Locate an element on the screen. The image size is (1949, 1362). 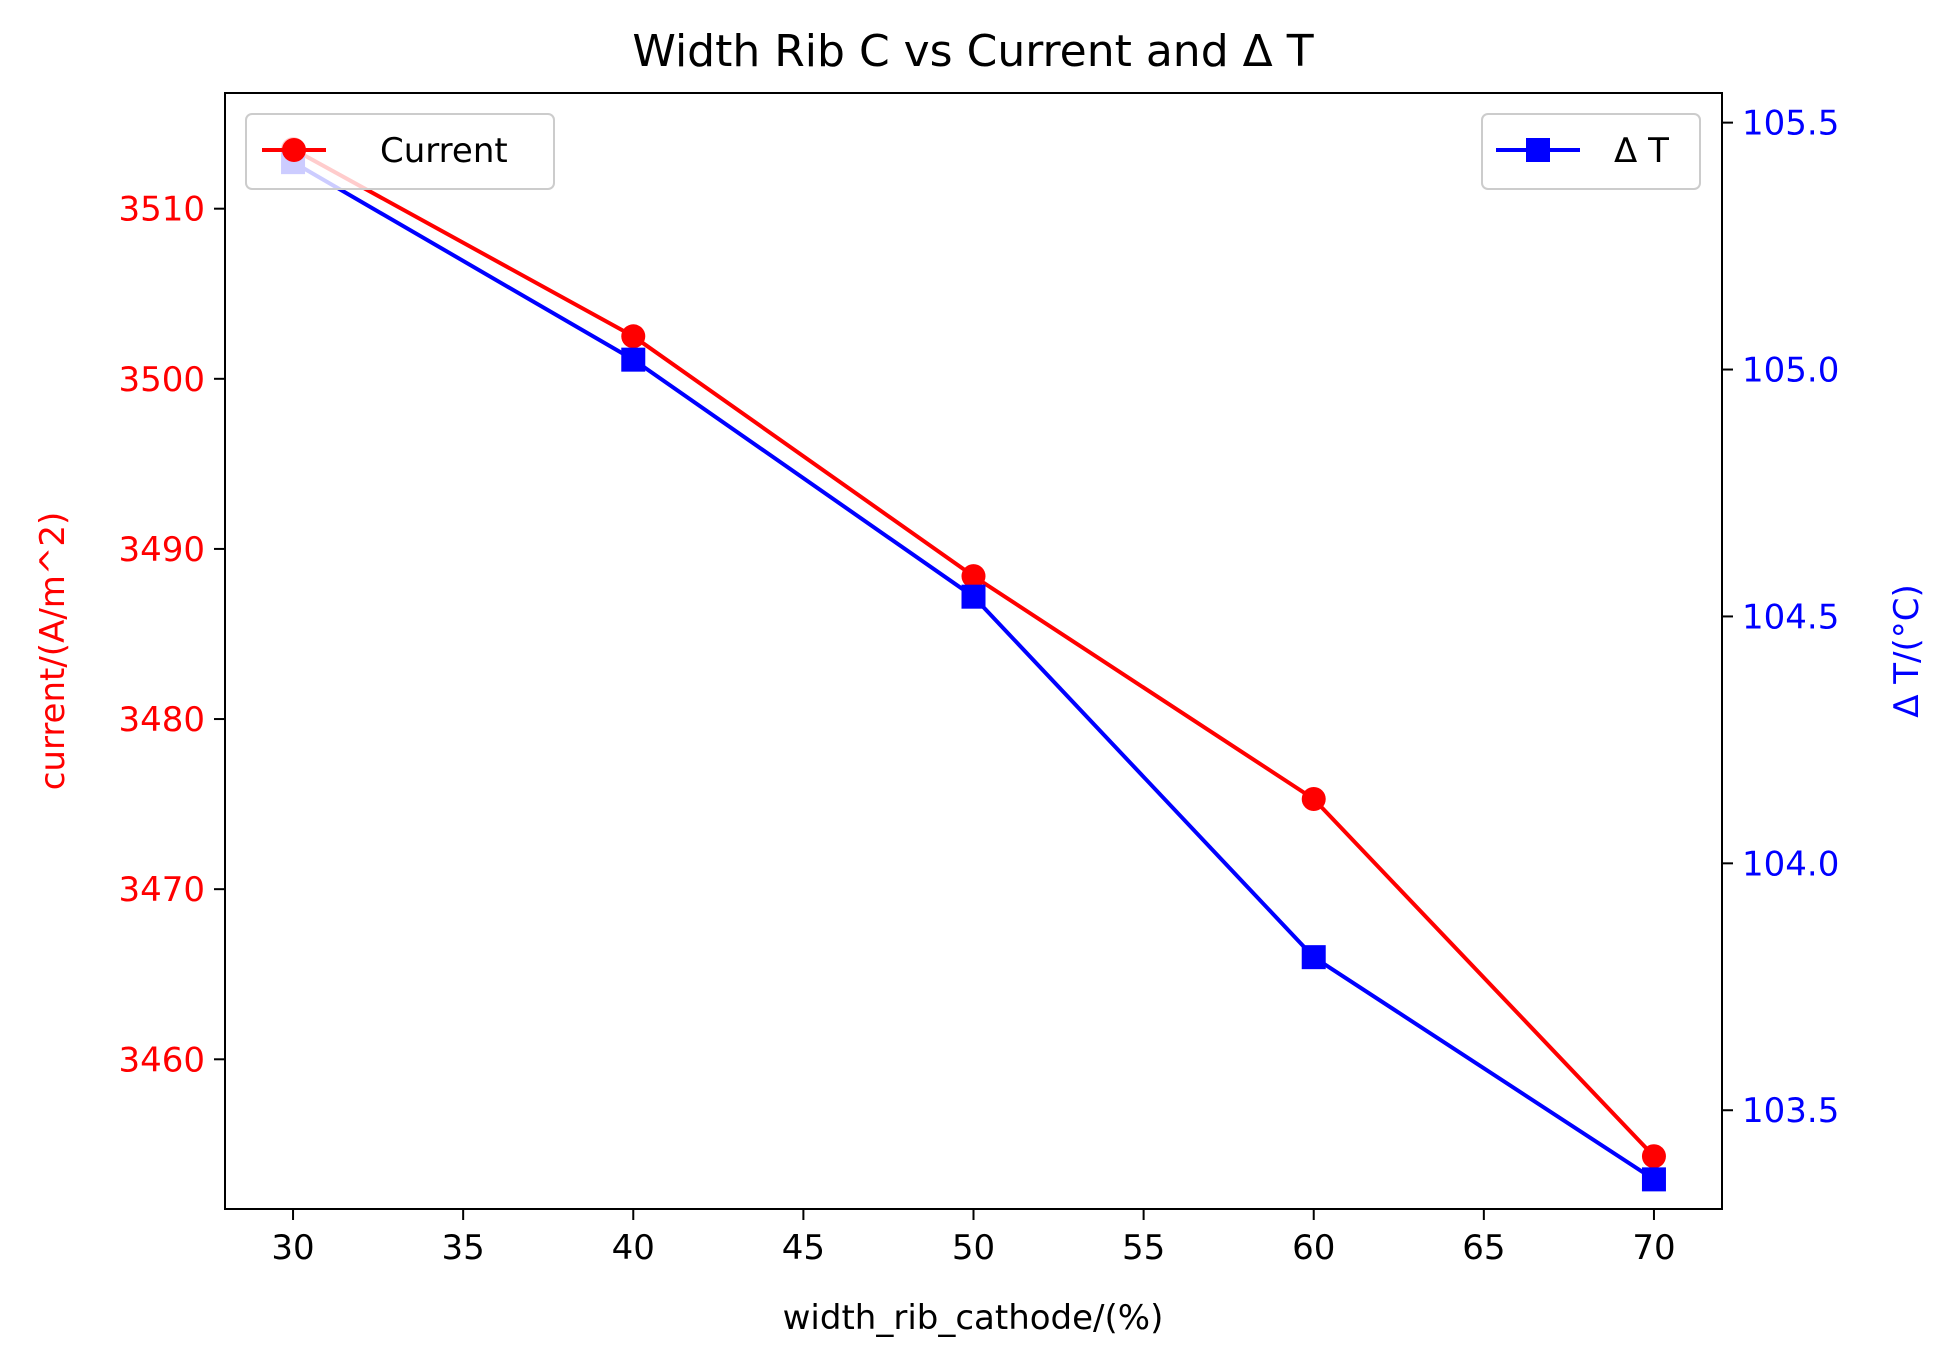
legend-current: Current is located at coordinates (400, 151).